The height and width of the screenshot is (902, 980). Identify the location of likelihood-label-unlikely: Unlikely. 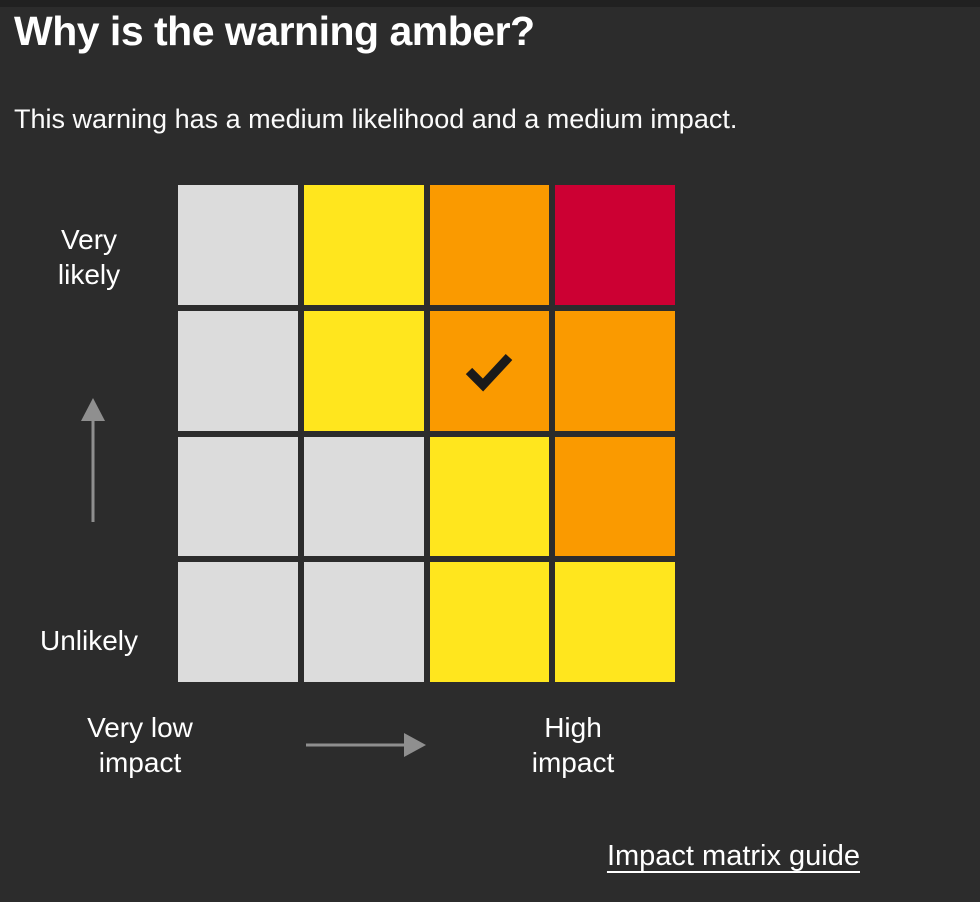
(89, 640).